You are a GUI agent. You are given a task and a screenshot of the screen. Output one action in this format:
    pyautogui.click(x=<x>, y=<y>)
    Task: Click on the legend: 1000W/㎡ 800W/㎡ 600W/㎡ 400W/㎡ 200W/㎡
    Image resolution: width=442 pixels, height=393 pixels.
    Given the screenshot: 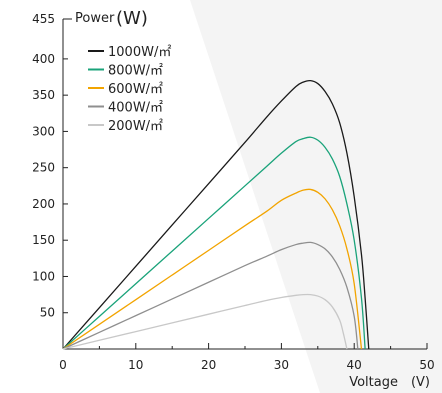 What is the action you would take?
    pyautogui.click(x=129, y=89)
    